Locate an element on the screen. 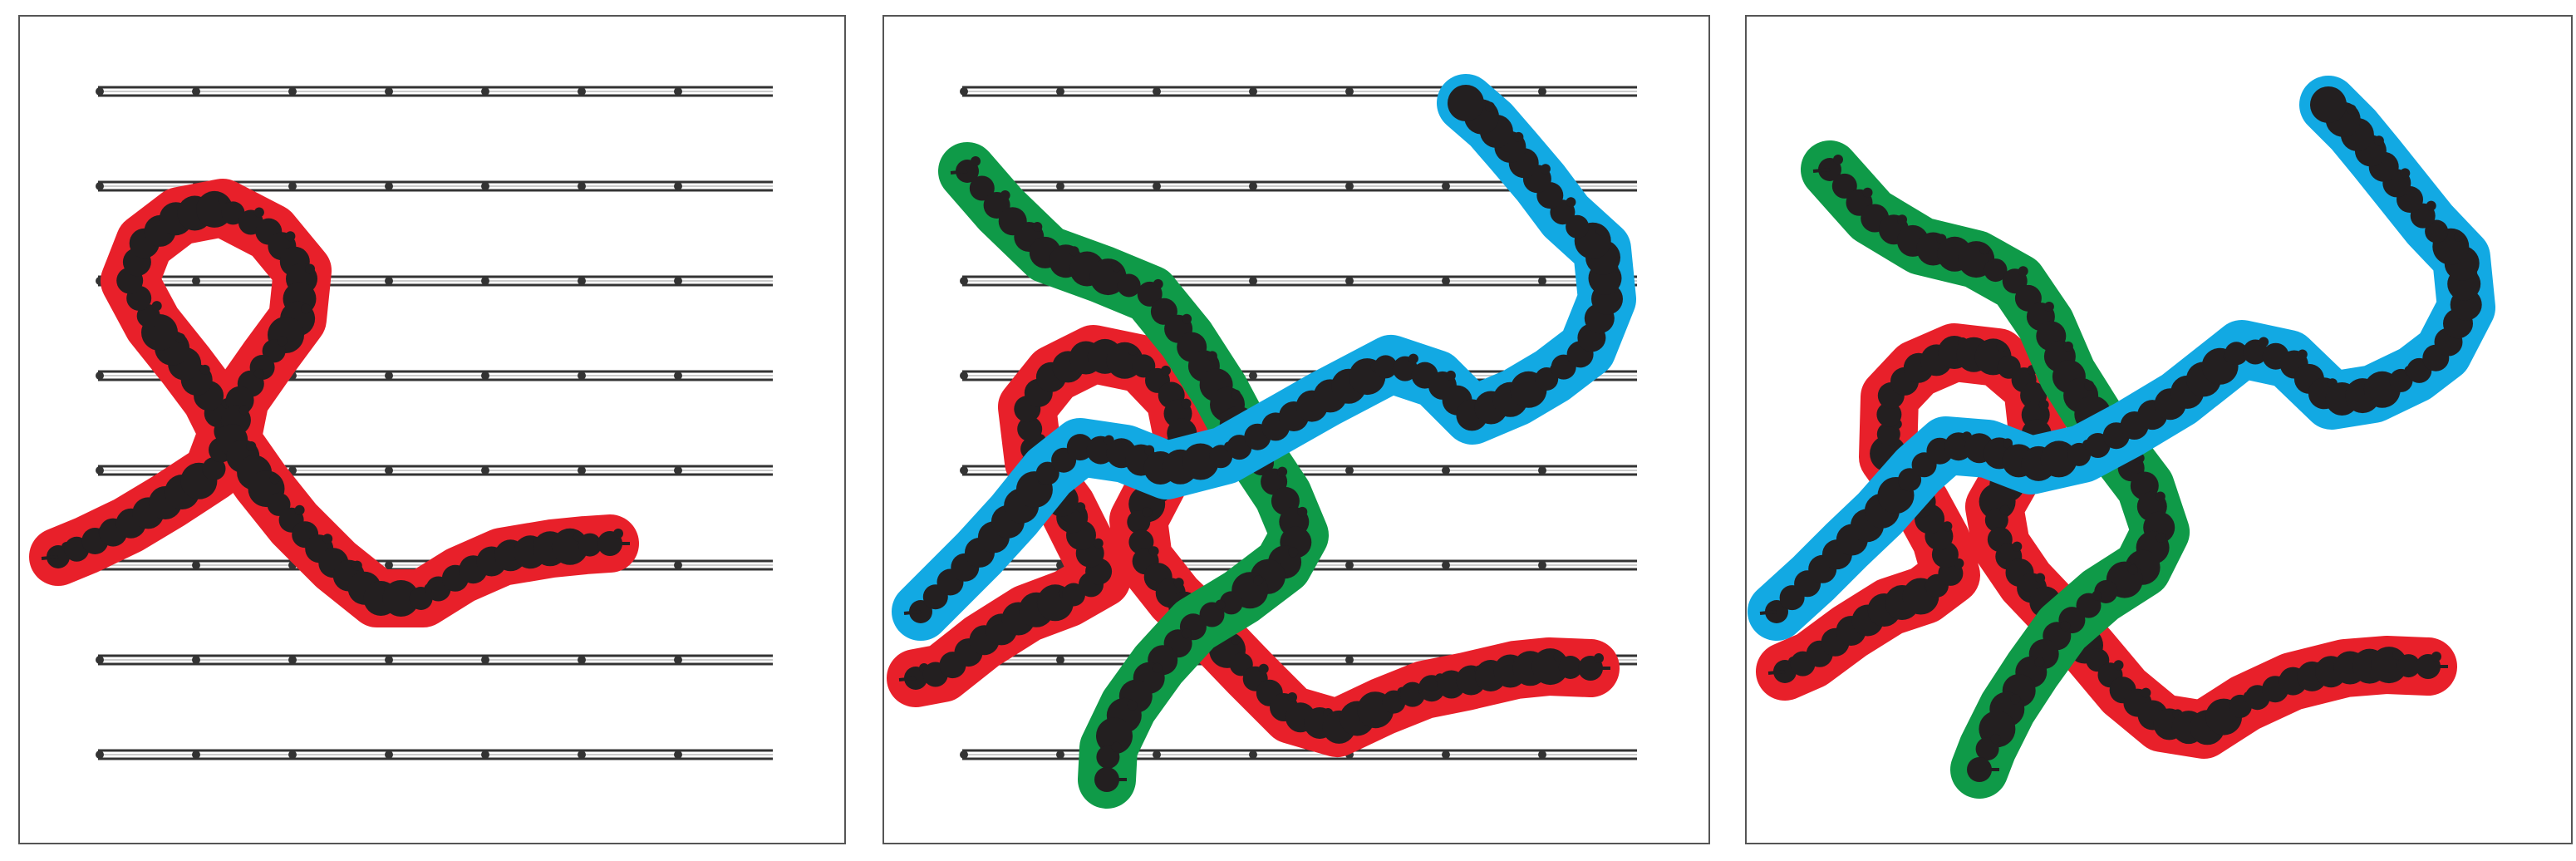 The height and width of the screenshot is (861, 2576). green-path is located at coordinates (1995, 469).